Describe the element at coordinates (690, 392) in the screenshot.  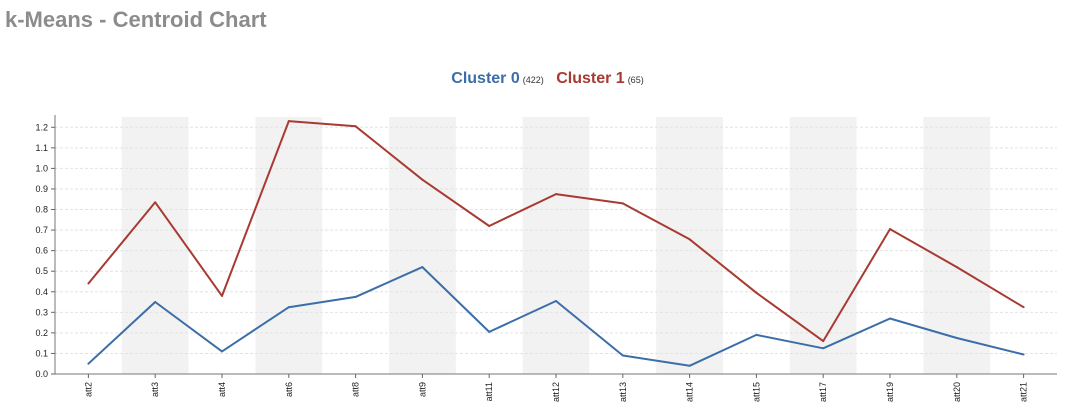
I see `x-tick-label: att14` at that location.